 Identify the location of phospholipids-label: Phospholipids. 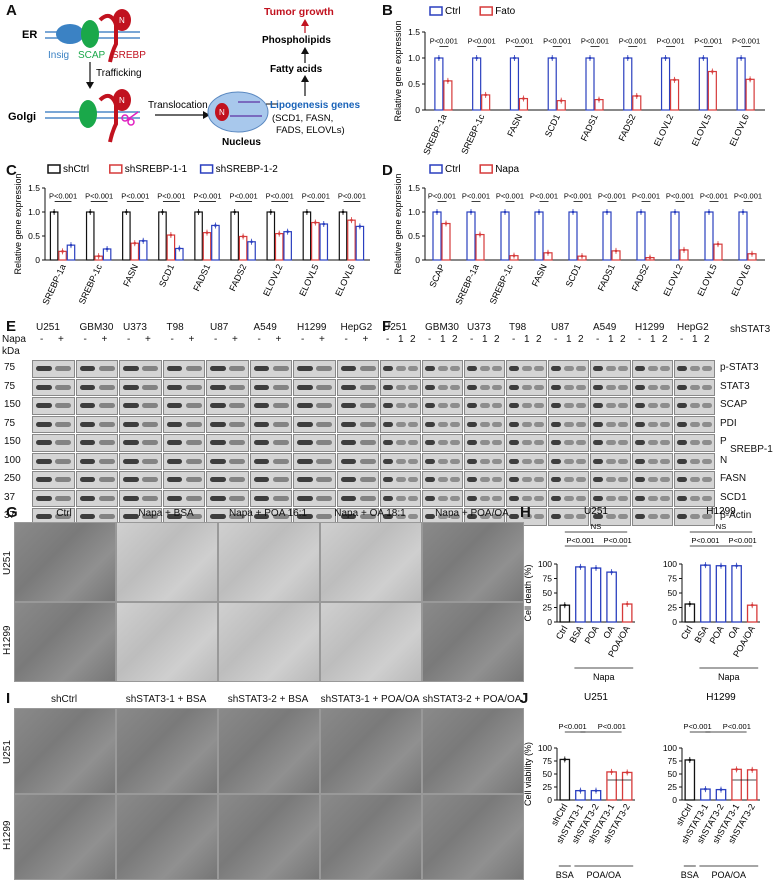
(296, 40).